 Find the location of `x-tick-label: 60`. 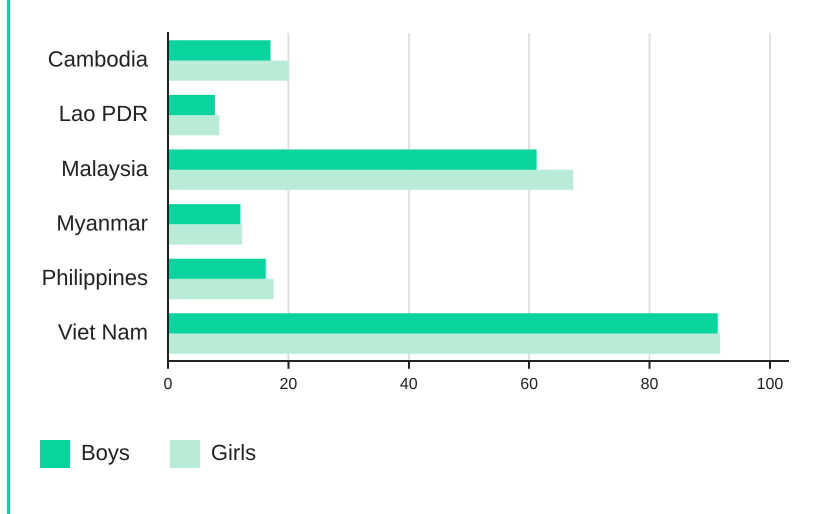

x-tick-label: 60 is located at coordinates (529, 384).